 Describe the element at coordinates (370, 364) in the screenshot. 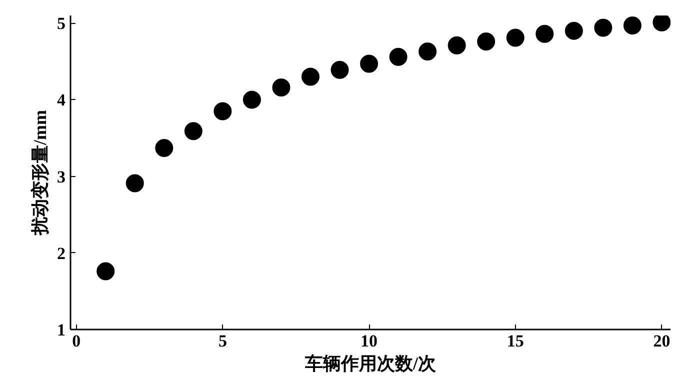

I see `x-axis-title: 车辆作用次数/次` at that location.